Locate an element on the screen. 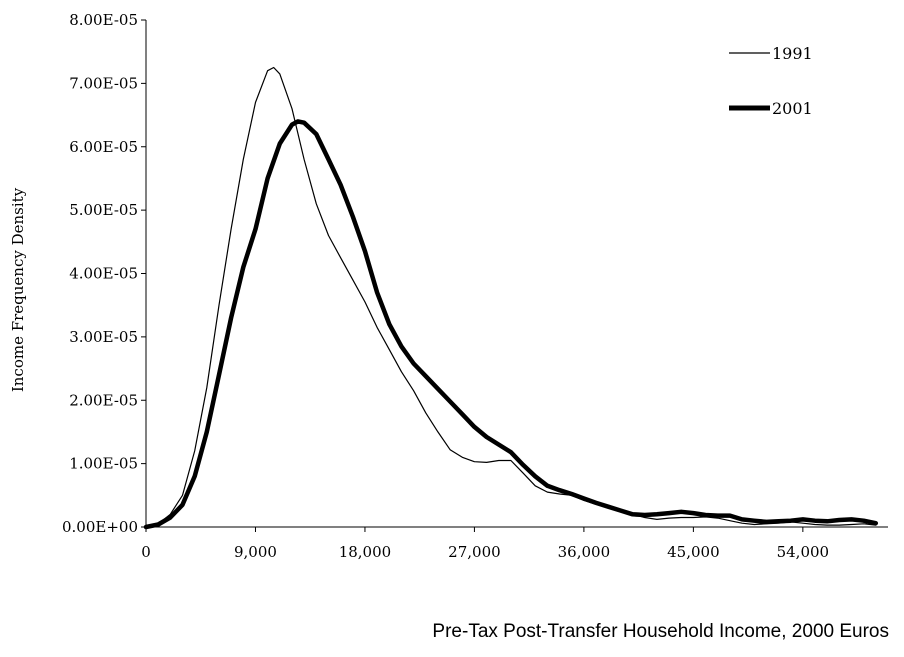 This screenshot has height=657, width=904. x-axis-ticks: 0 9,000 18,000 27,000 36,000 45,000 54,000 is located at coordinates (485, 544).